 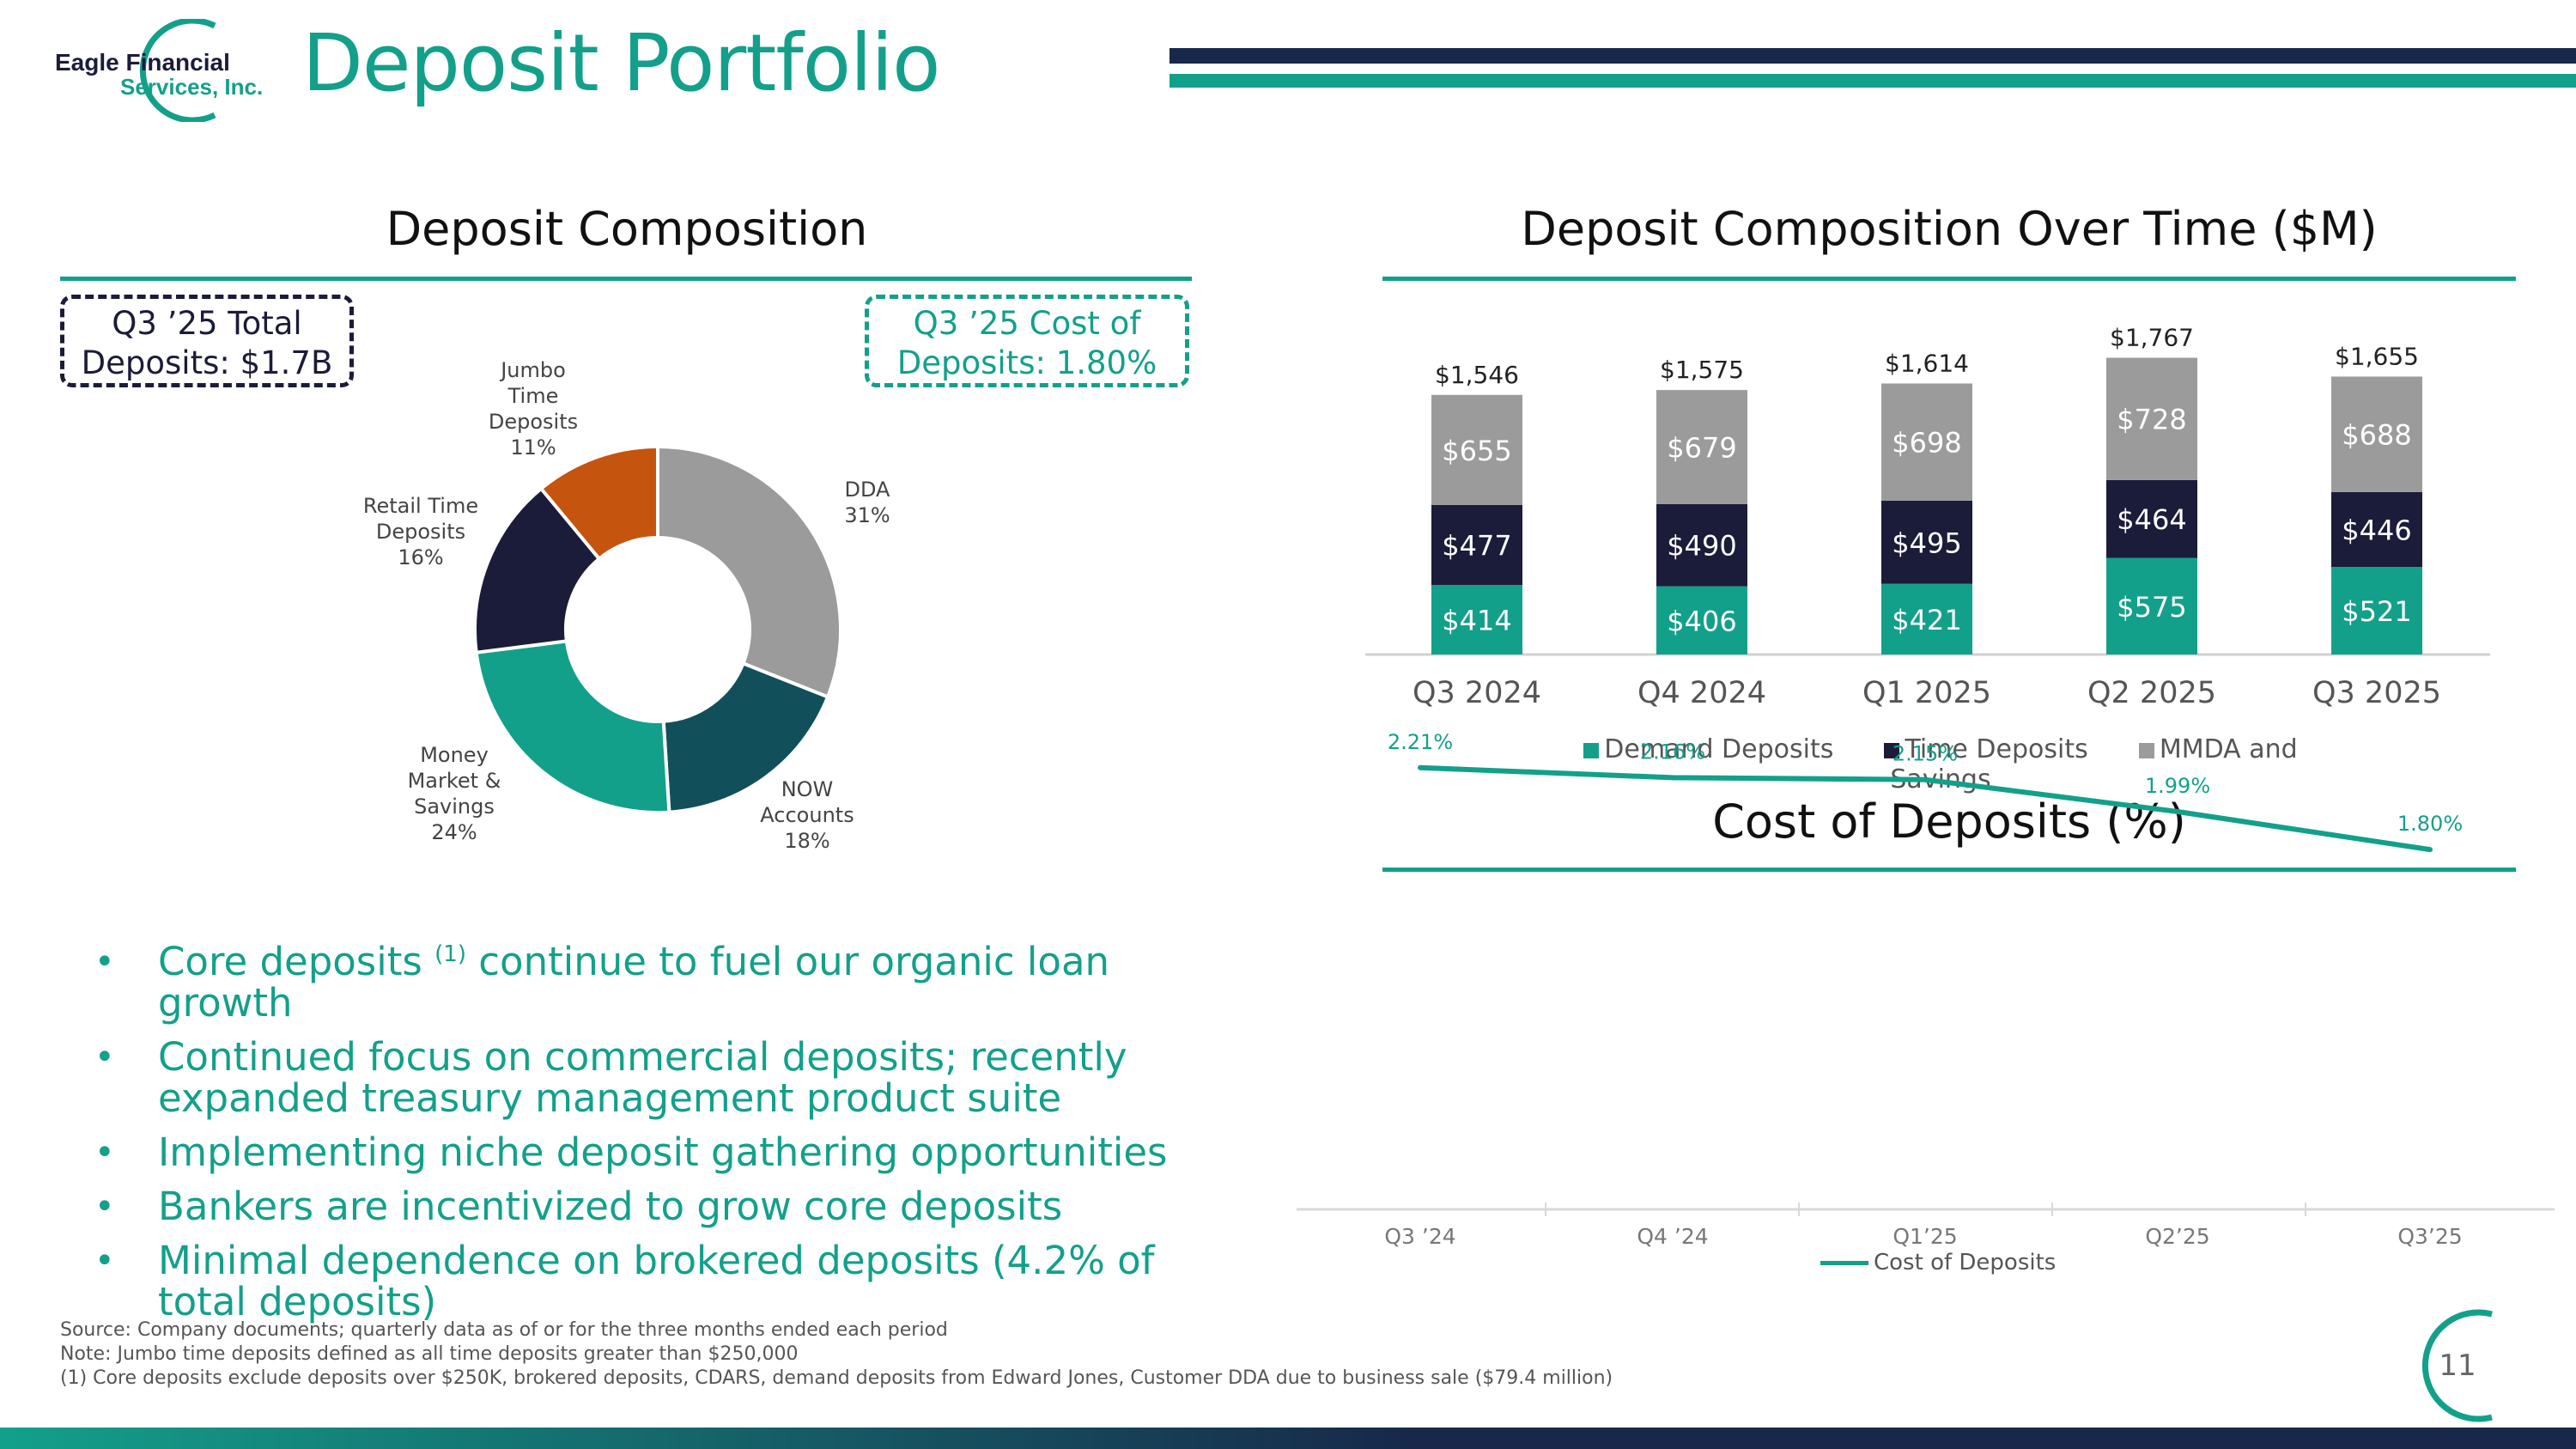 I want to click on bar-category-label: Q1 2025, so click(x=1926, y=693).